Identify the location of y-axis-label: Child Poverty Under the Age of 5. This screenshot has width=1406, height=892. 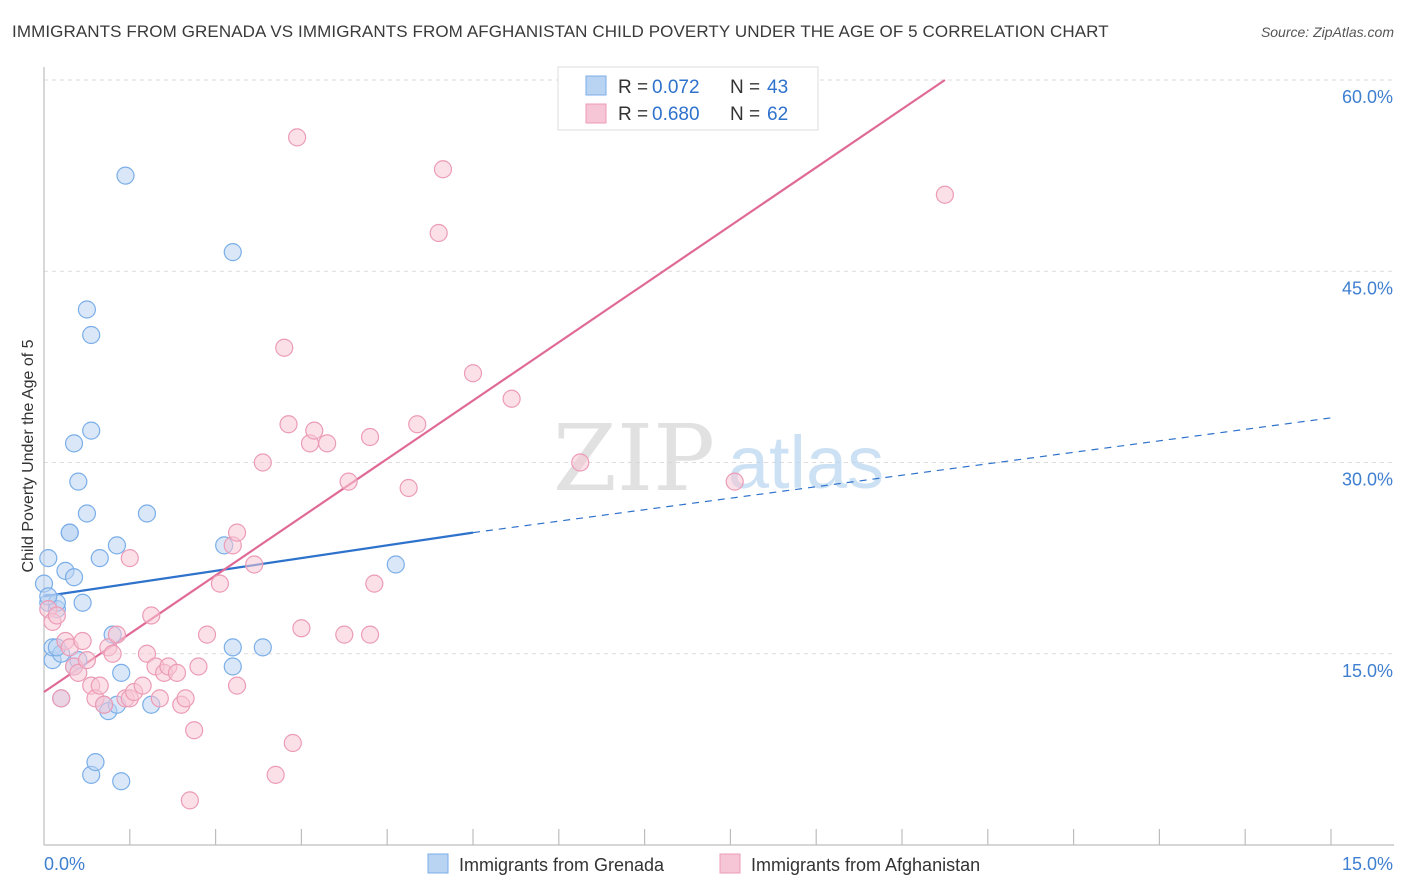
(28, 455).